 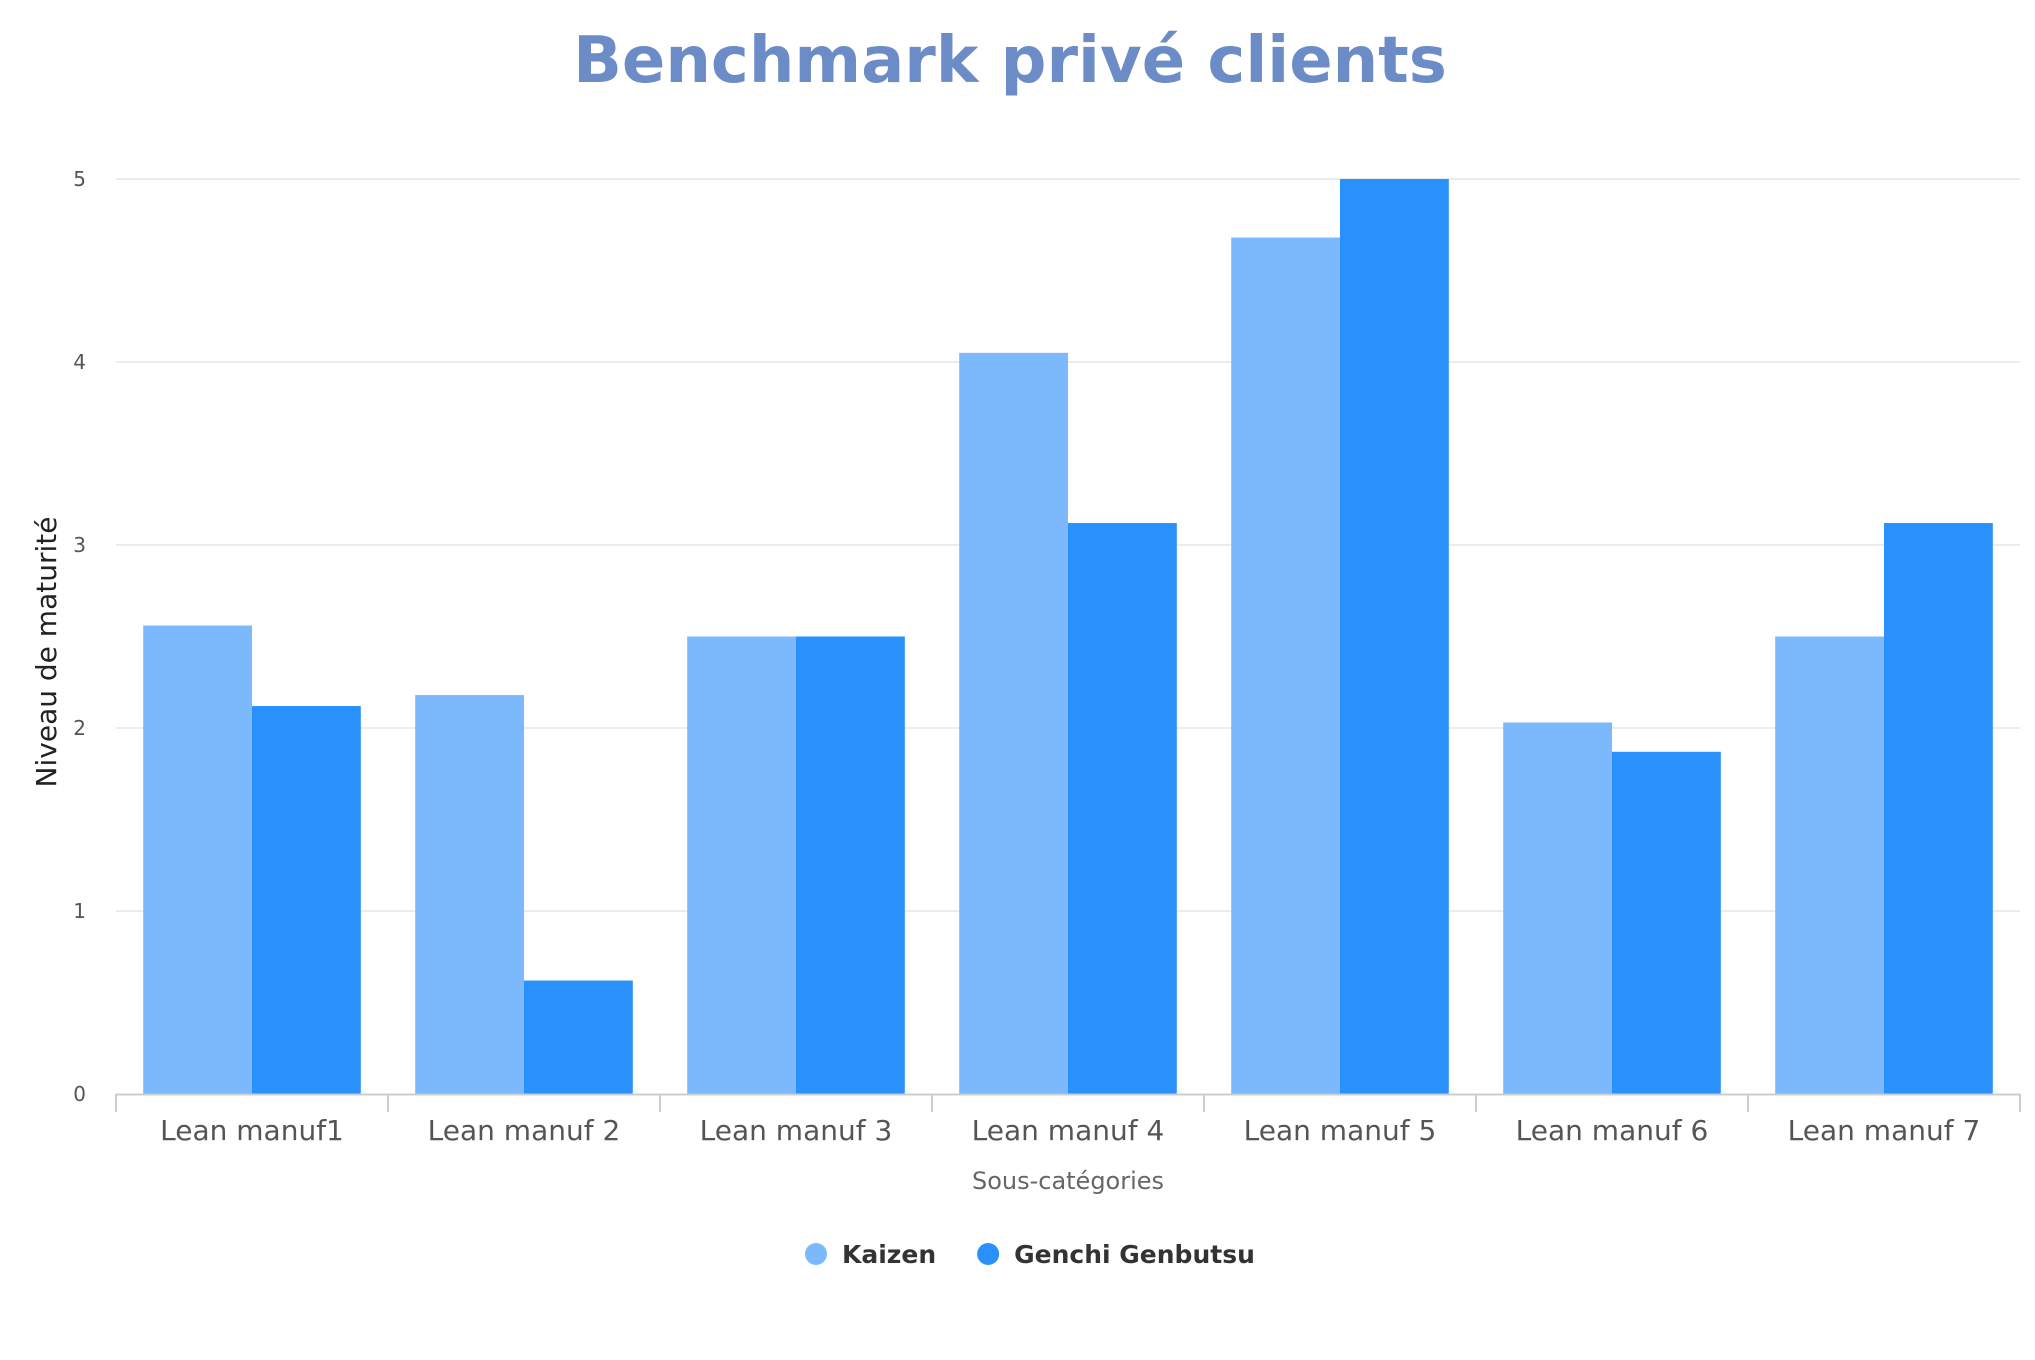 I want to click on legend-item: Genchi Genbutsu, so click(x=1116, y=1254).